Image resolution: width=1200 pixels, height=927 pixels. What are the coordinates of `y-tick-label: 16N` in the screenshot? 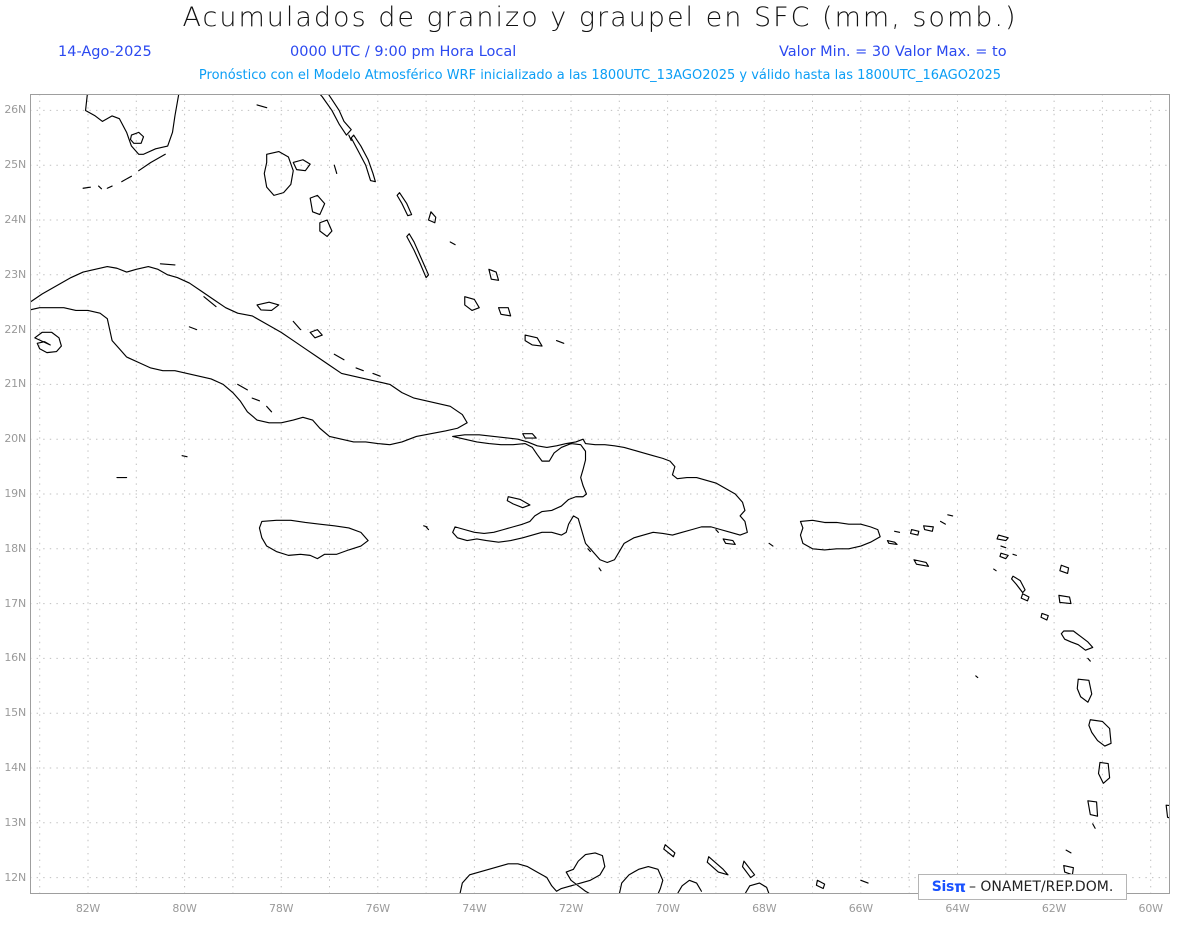 It's located at (15, 658).